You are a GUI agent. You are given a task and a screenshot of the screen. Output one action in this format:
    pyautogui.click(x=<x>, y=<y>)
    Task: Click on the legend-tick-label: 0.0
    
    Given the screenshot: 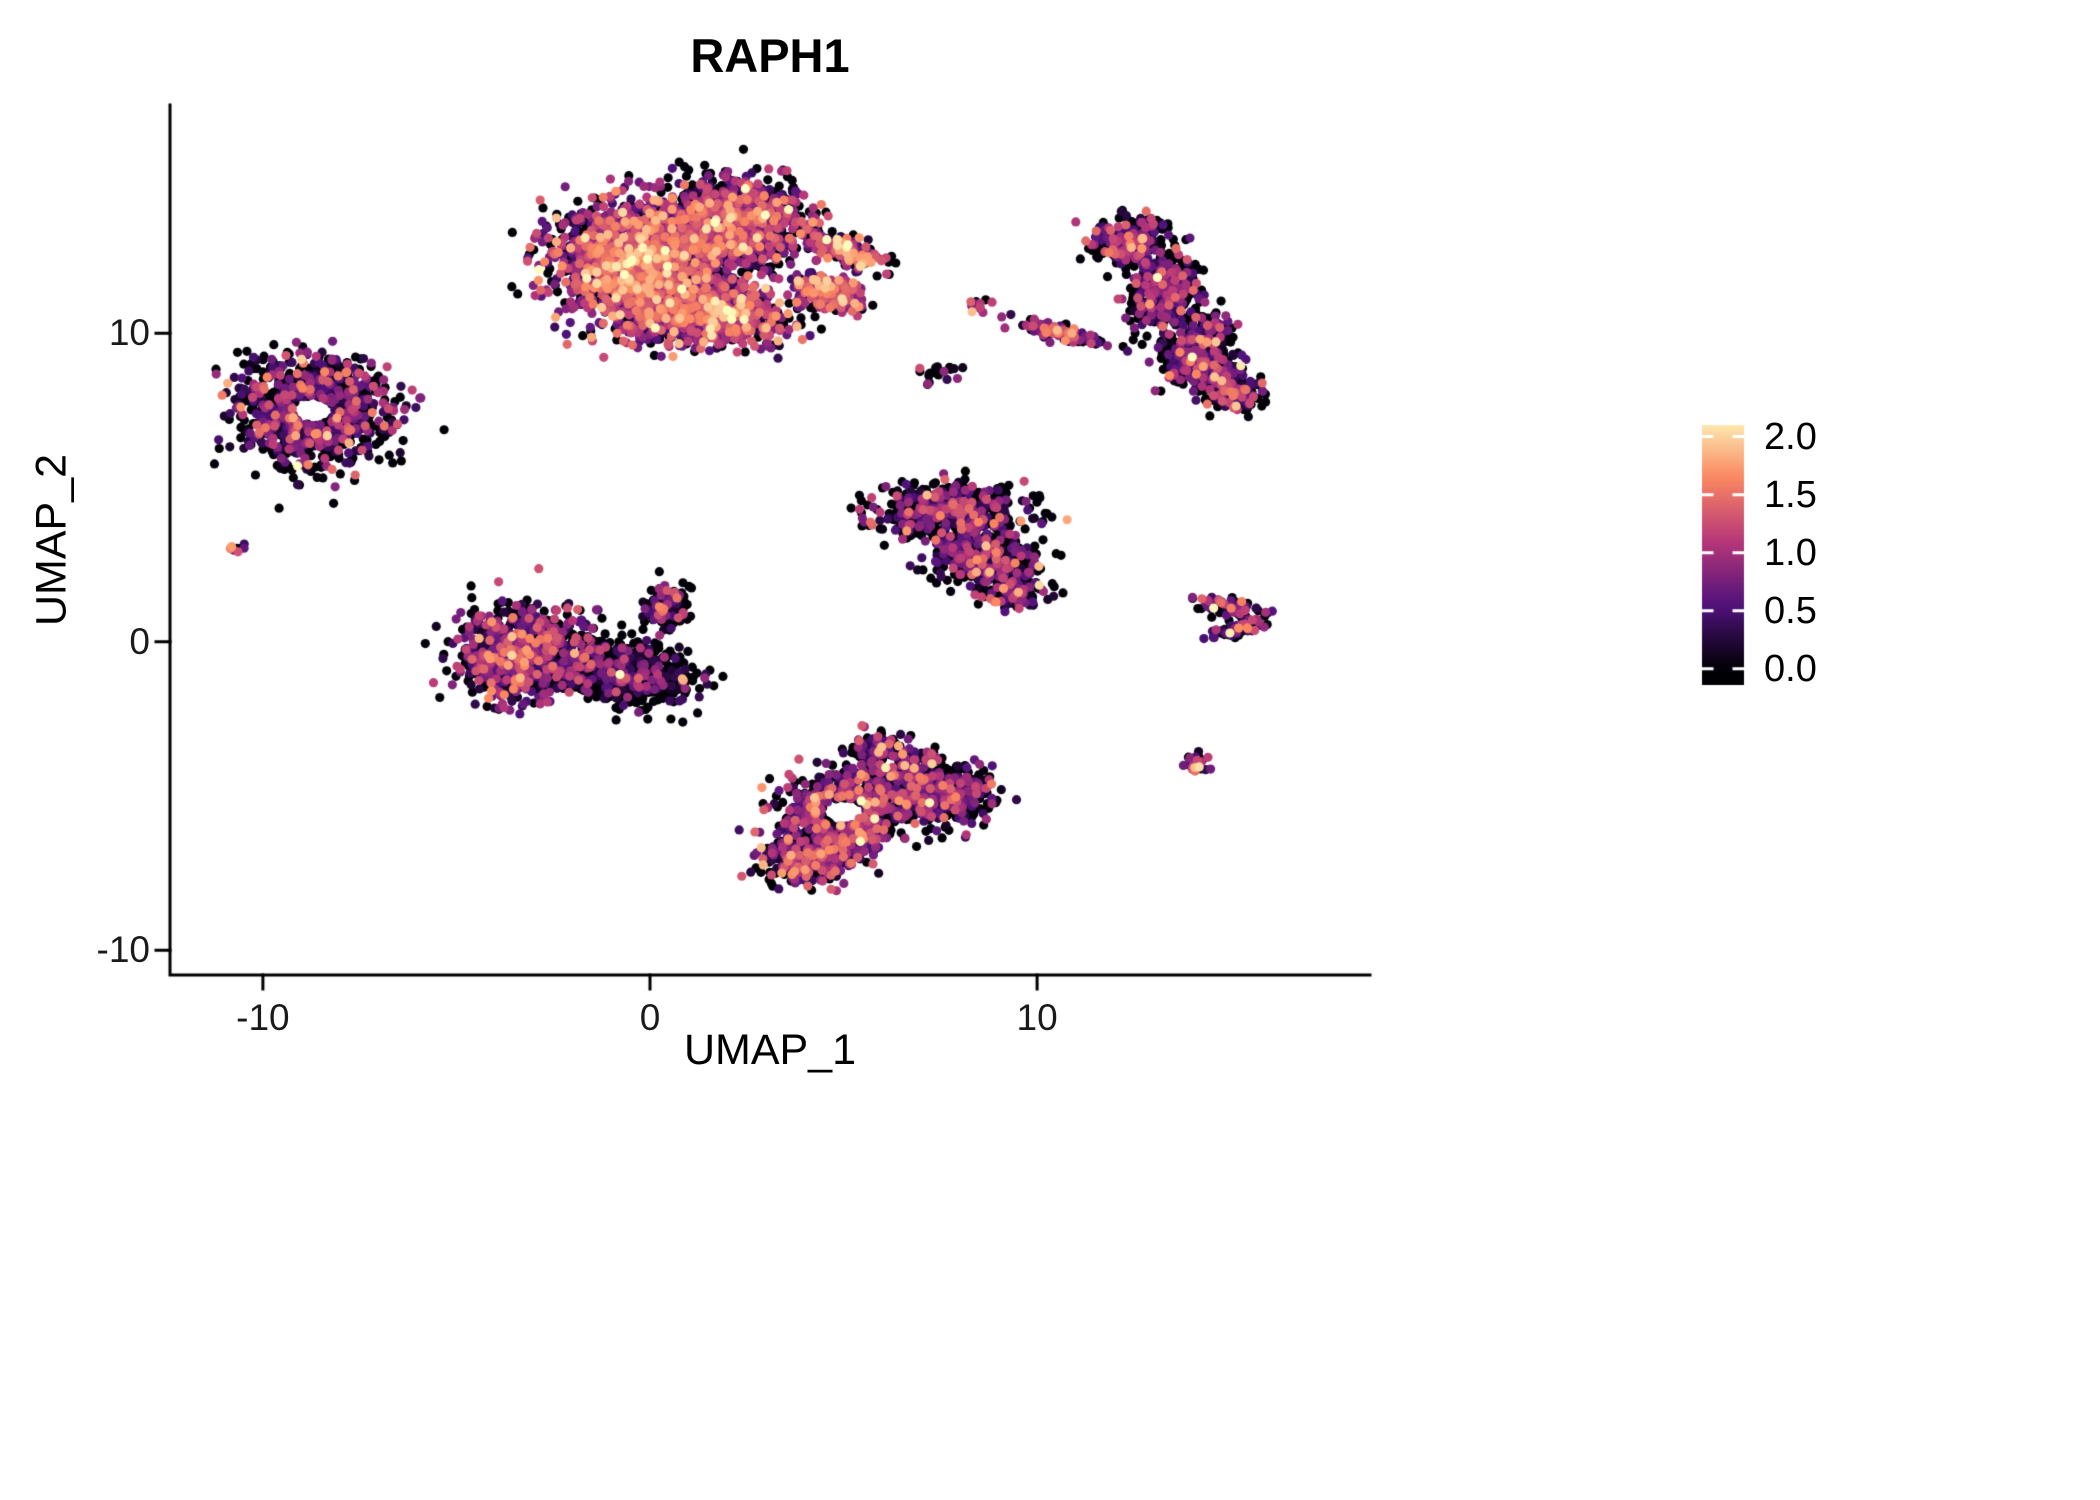 What is the action you would take?
    pyautogui.click(x=1790, y=668)
    